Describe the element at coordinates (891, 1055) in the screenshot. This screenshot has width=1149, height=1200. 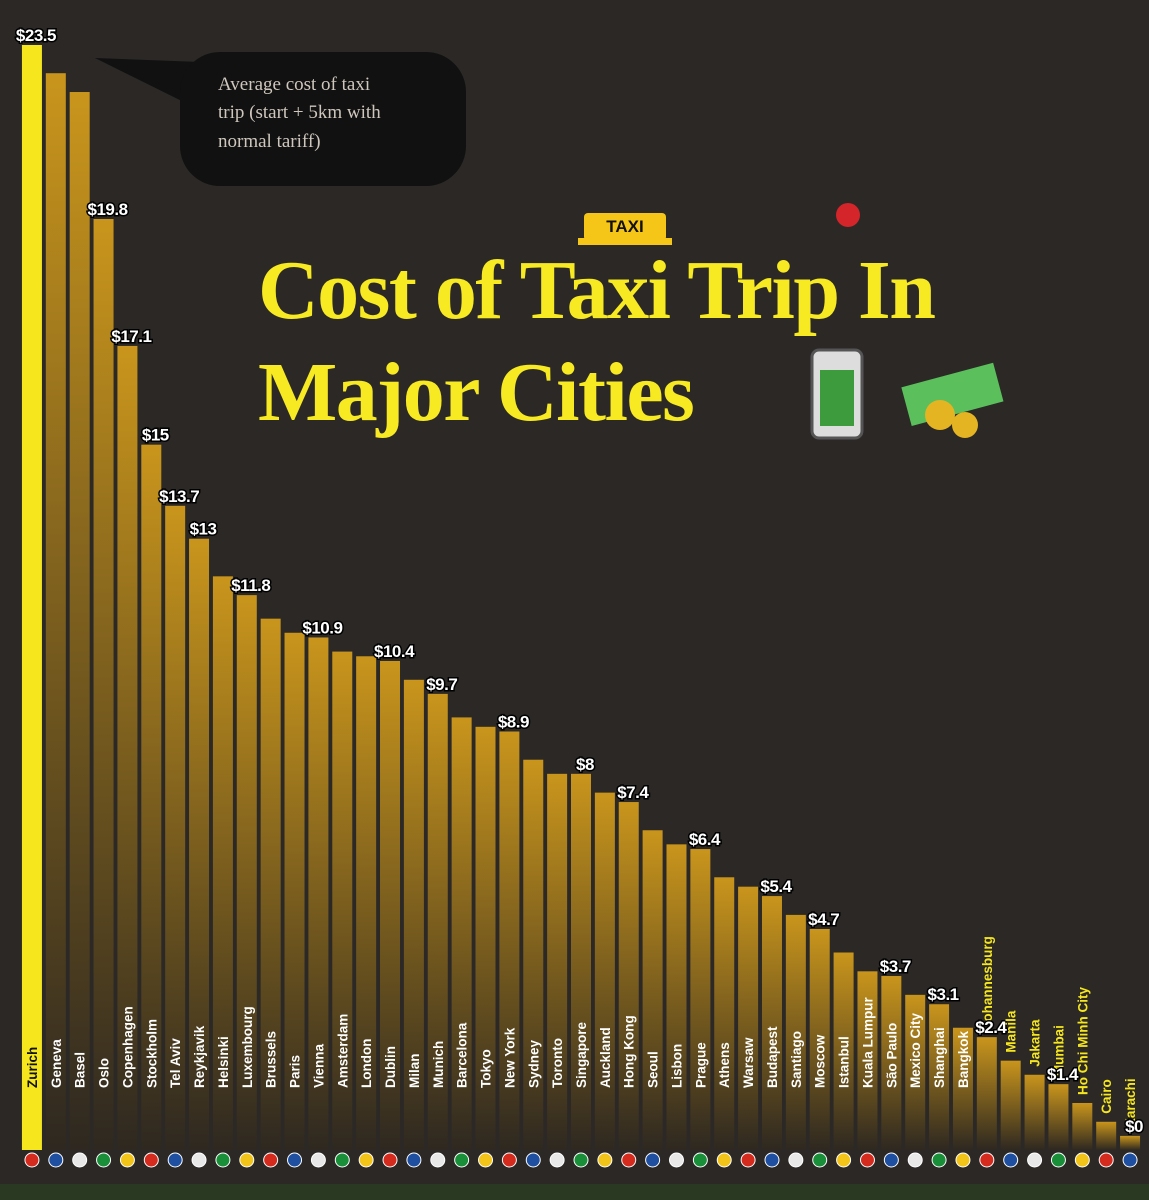
I see `x-tick-label: São Paulo` at that location.